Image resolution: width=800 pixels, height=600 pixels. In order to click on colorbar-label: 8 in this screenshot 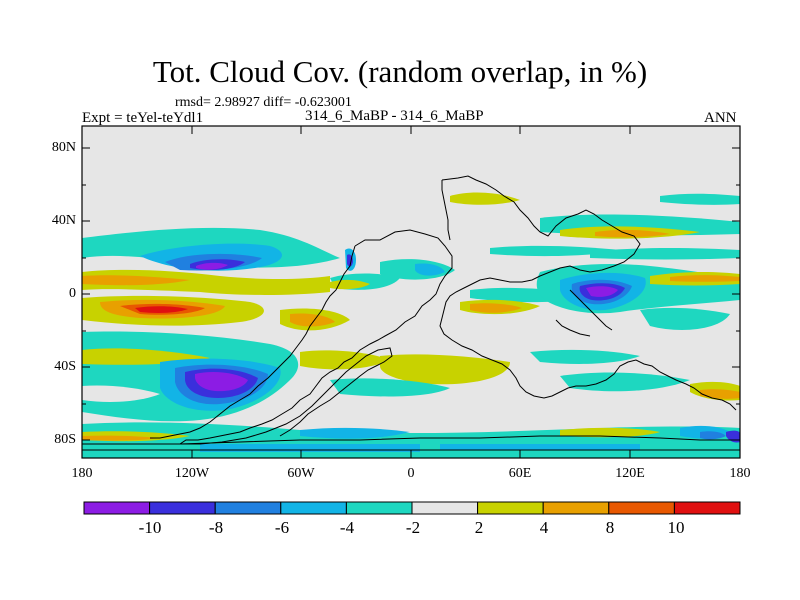, I will do `click(610, 527)`.